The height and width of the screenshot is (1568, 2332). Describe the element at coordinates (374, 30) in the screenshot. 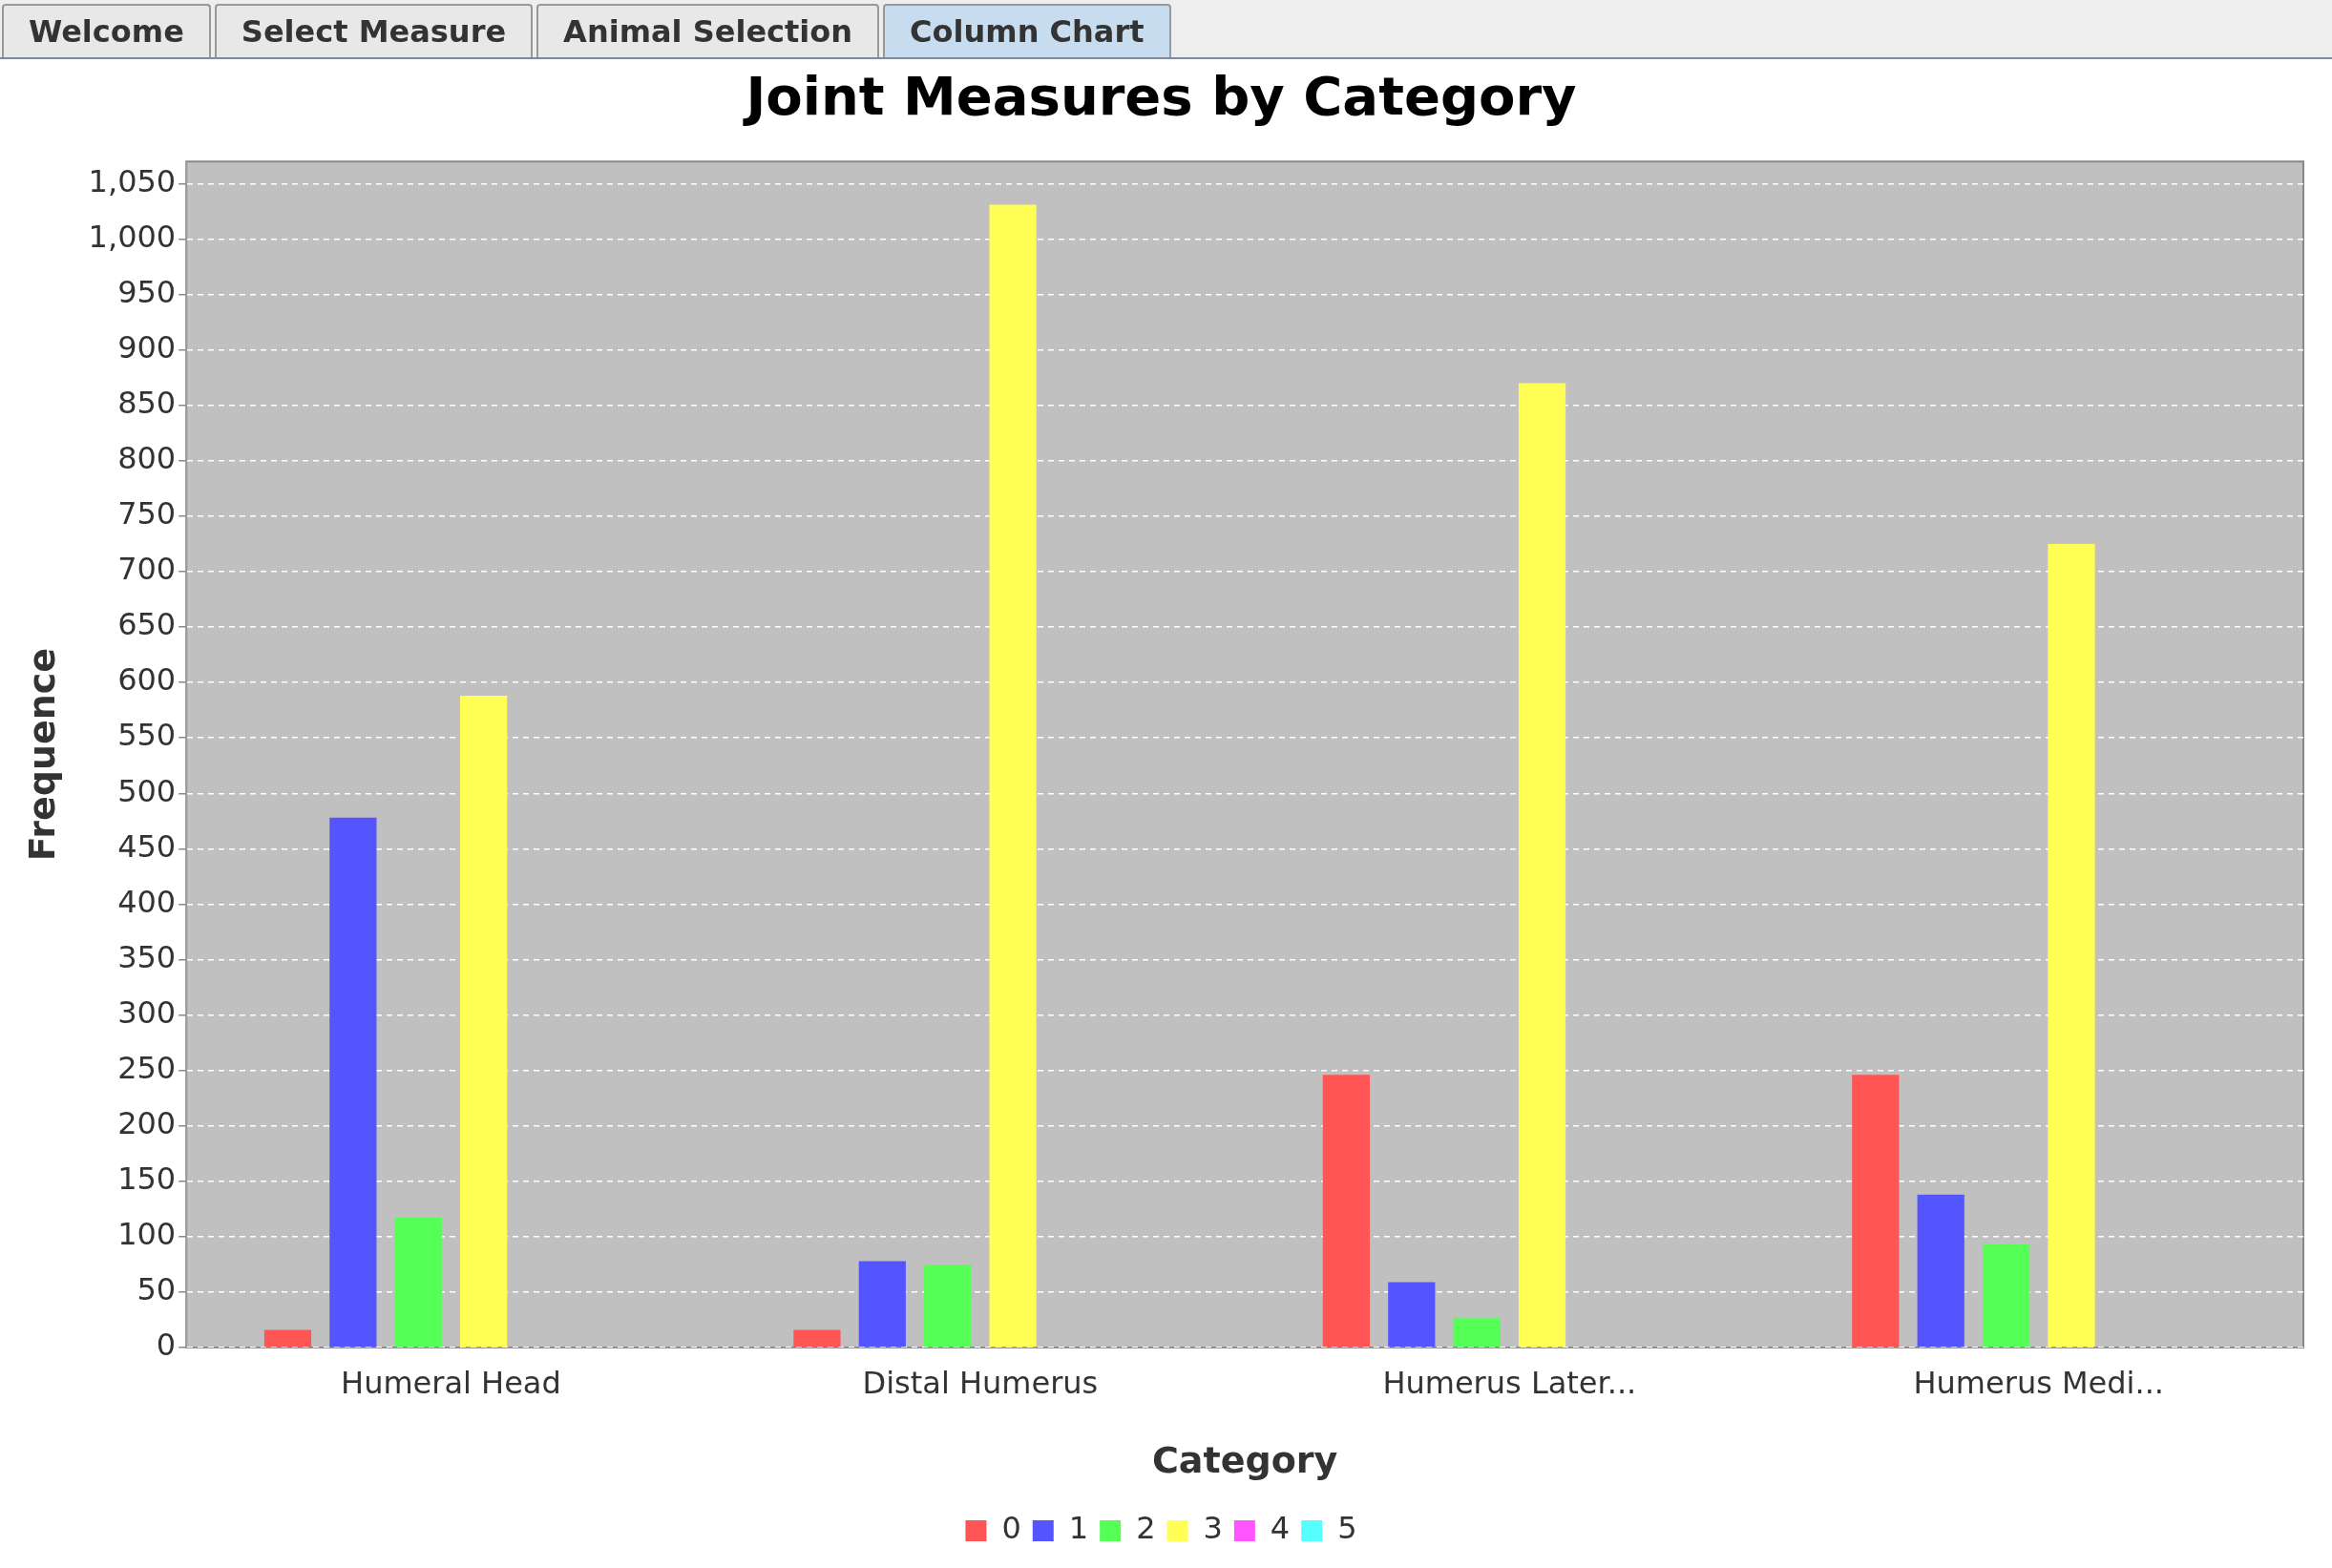

I see `text: Select Measure` at that location.